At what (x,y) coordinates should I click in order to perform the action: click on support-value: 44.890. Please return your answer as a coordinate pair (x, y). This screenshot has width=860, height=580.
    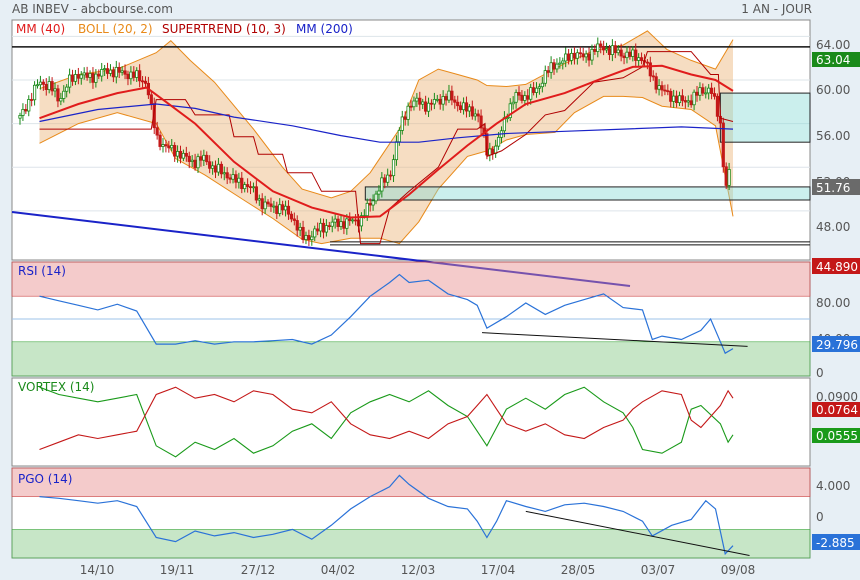
    Looking at the image, I should click on (837, 267).